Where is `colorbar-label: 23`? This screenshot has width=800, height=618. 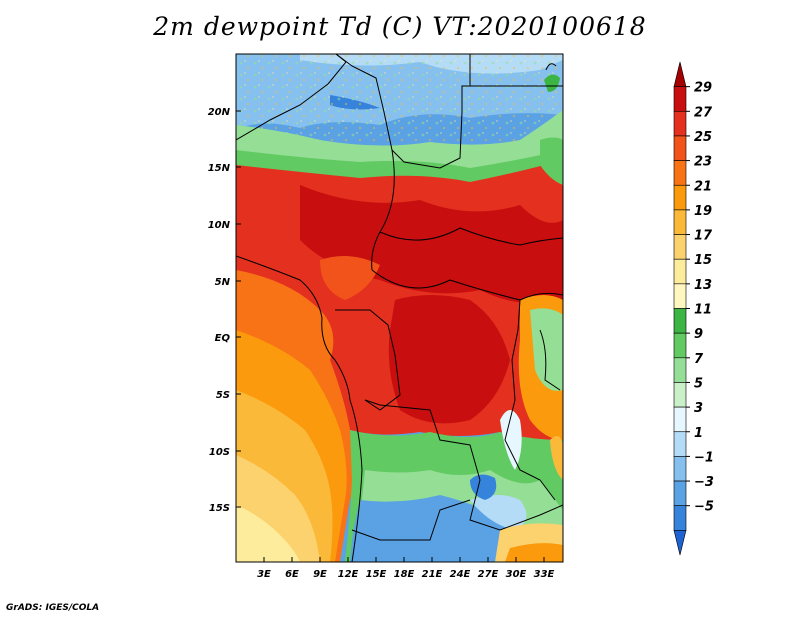 colorbar-label: 23 is located at coordinates (703, 162).